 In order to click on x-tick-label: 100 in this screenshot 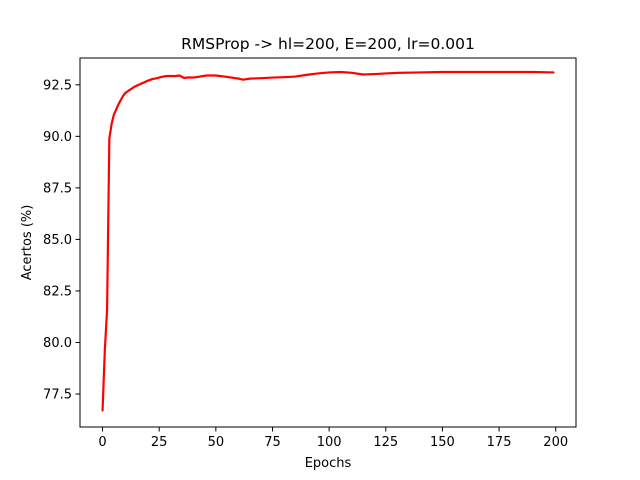, I will do `click(329, 442)`.